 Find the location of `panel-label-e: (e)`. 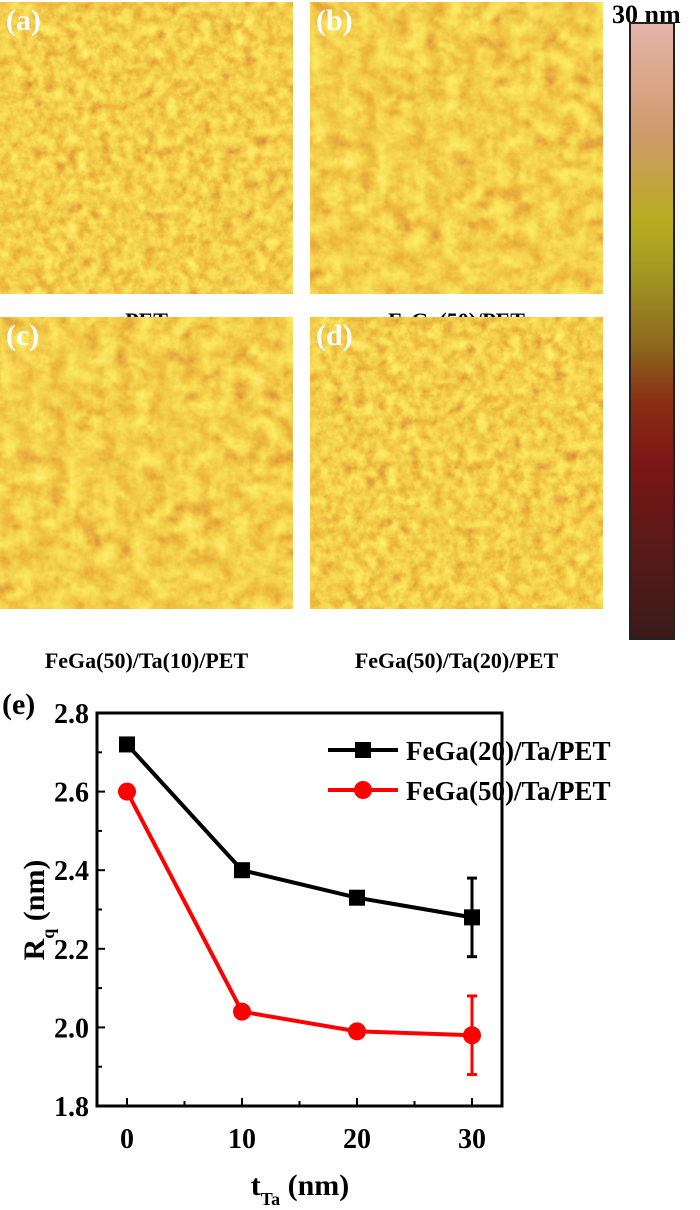

panel-label-e: (e) is located at coordinates (18, 704).